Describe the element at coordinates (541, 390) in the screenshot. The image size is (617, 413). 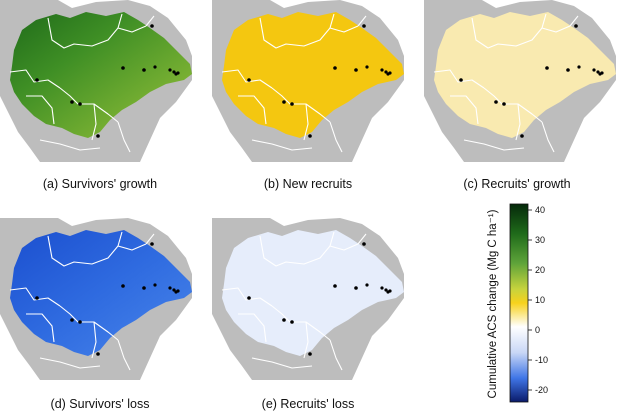
I see `colorbar-tick-label: -20` at that location.